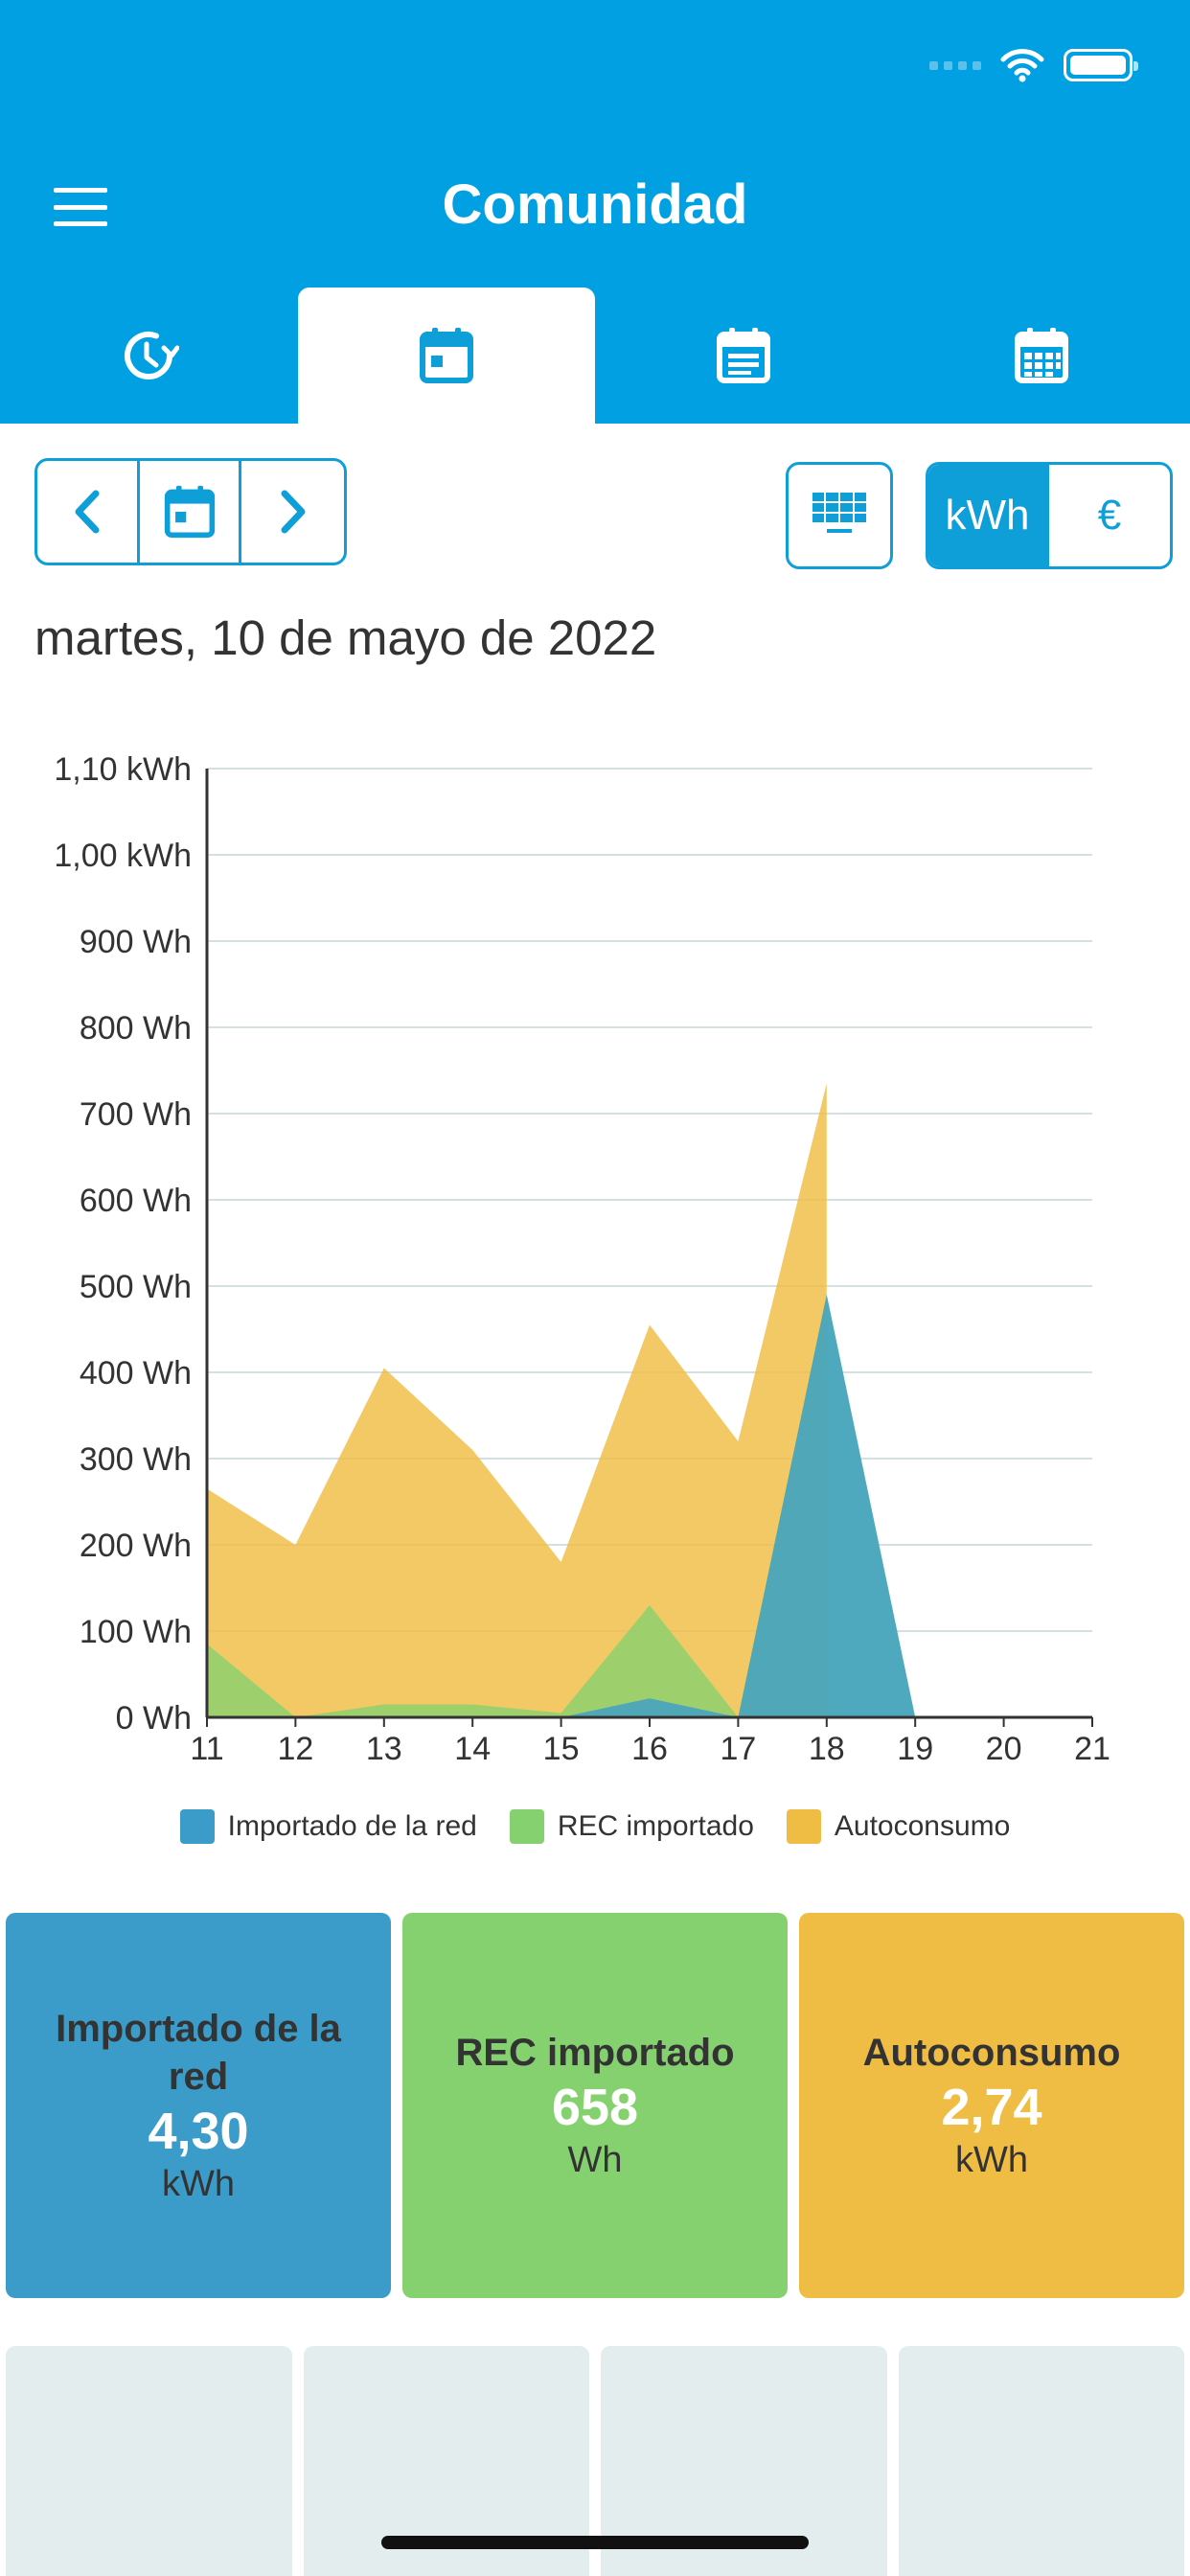  Describe the element at coordinates (1049, 515) in the screenshot. I see `unit-toggle: kWh €` at that location.